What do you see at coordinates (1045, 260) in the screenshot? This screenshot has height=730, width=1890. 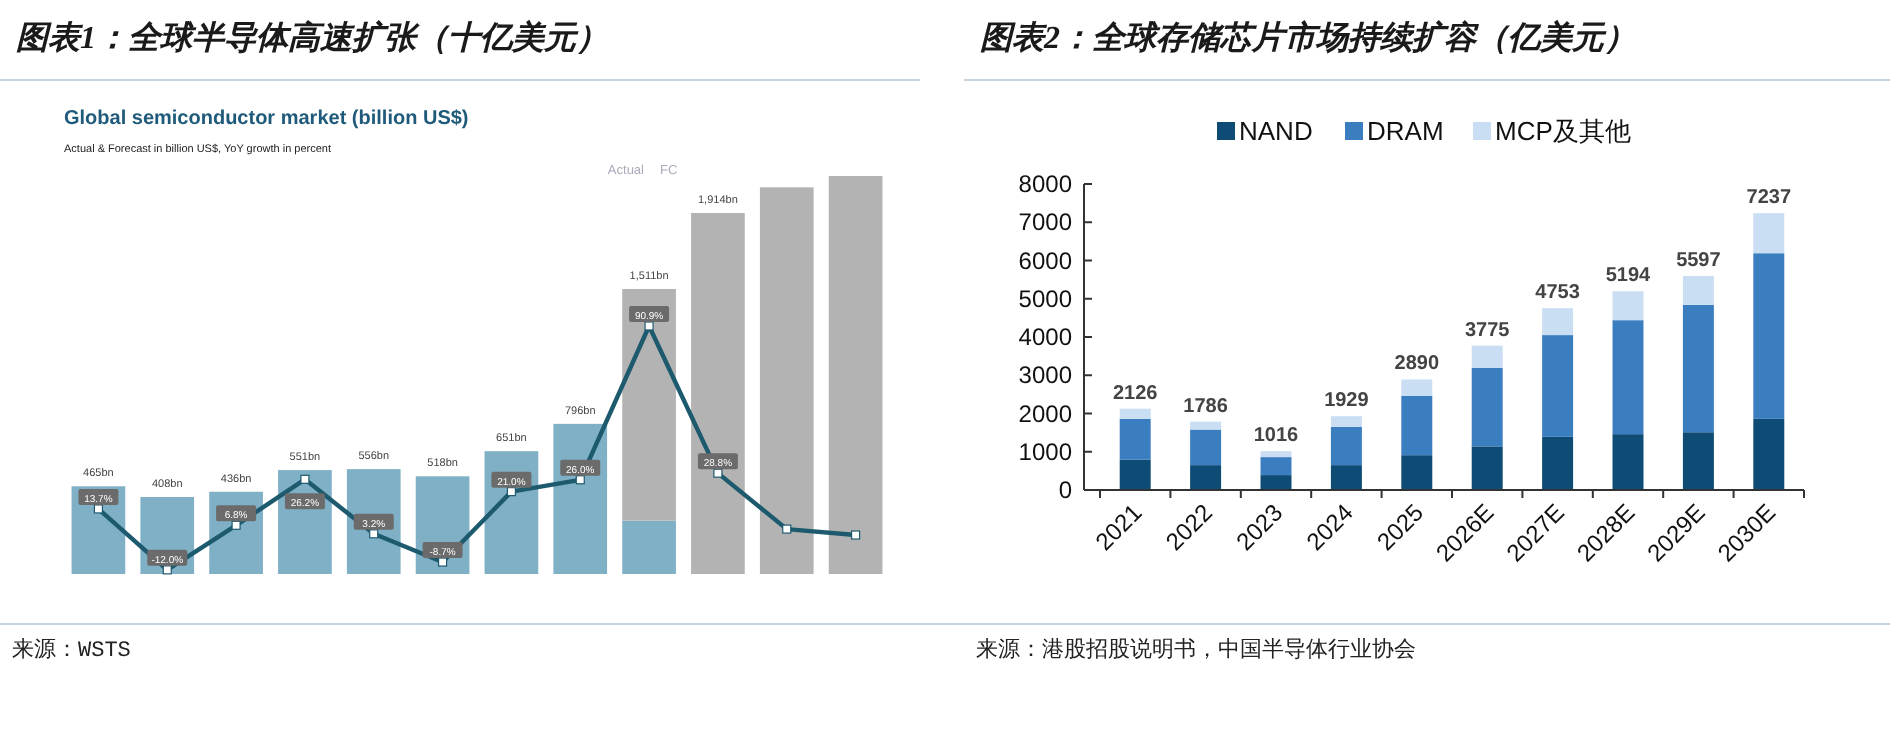 I see `y-tick-label: 6000` at bounding box center [1045, 260].